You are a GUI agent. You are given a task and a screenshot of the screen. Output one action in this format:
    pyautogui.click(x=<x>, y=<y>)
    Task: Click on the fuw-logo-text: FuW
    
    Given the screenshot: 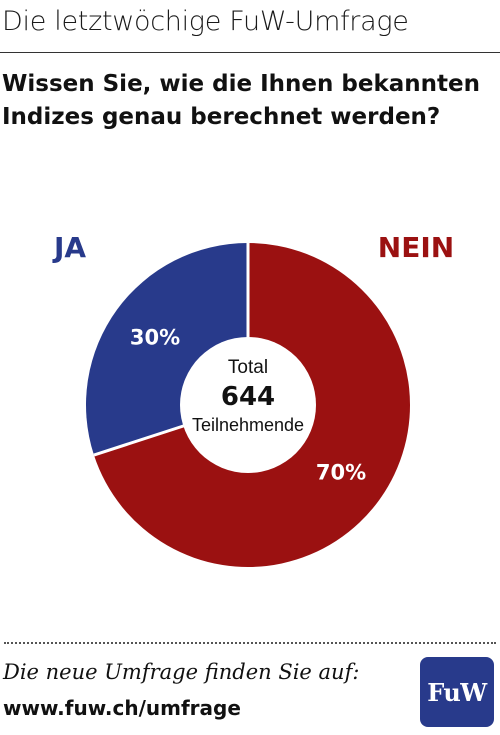 What is the action you would take?
    pyautogui.click(x=457, y=692)
    